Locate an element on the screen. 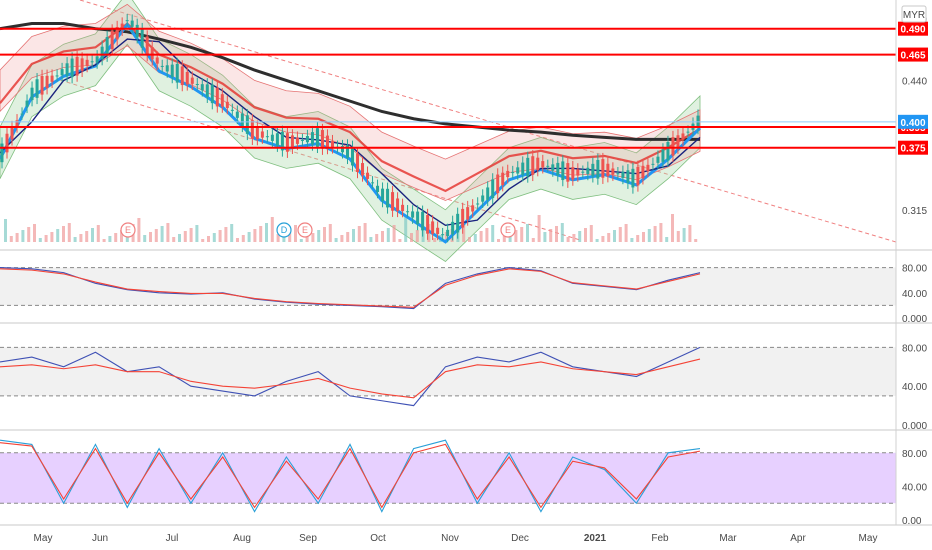 The width and height of the screenshot is (932, 550). oscillator-pane is located at coordinates (448, 376).